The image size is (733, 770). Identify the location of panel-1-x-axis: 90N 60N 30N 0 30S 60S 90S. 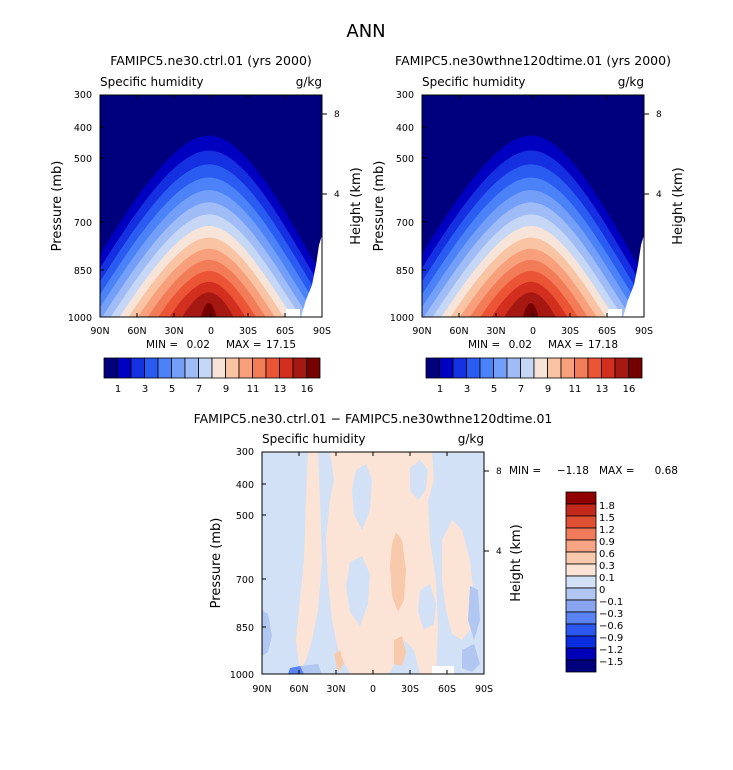
(210, 331).